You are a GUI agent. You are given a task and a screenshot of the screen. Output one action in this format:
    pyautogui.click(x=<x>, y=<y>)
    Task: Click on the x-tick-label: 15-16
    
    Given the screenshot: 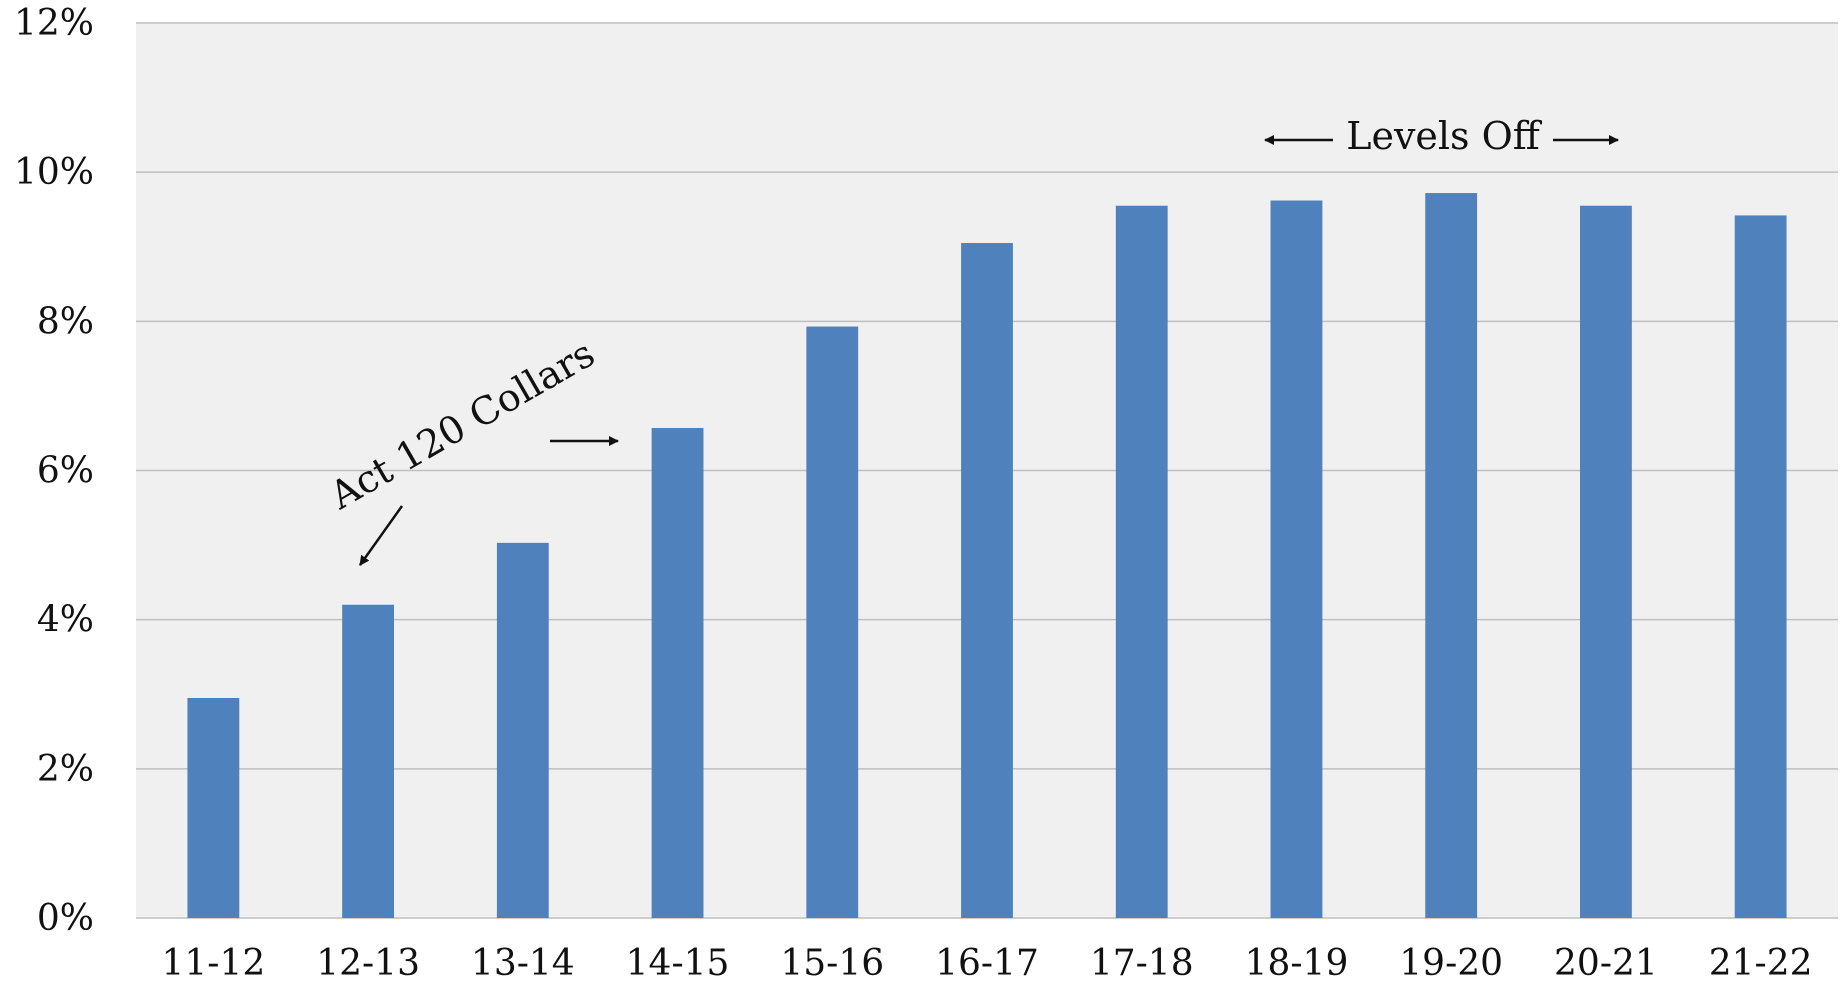 What is the action you would take?
    pyautogui.click(x=832, y=963)
    